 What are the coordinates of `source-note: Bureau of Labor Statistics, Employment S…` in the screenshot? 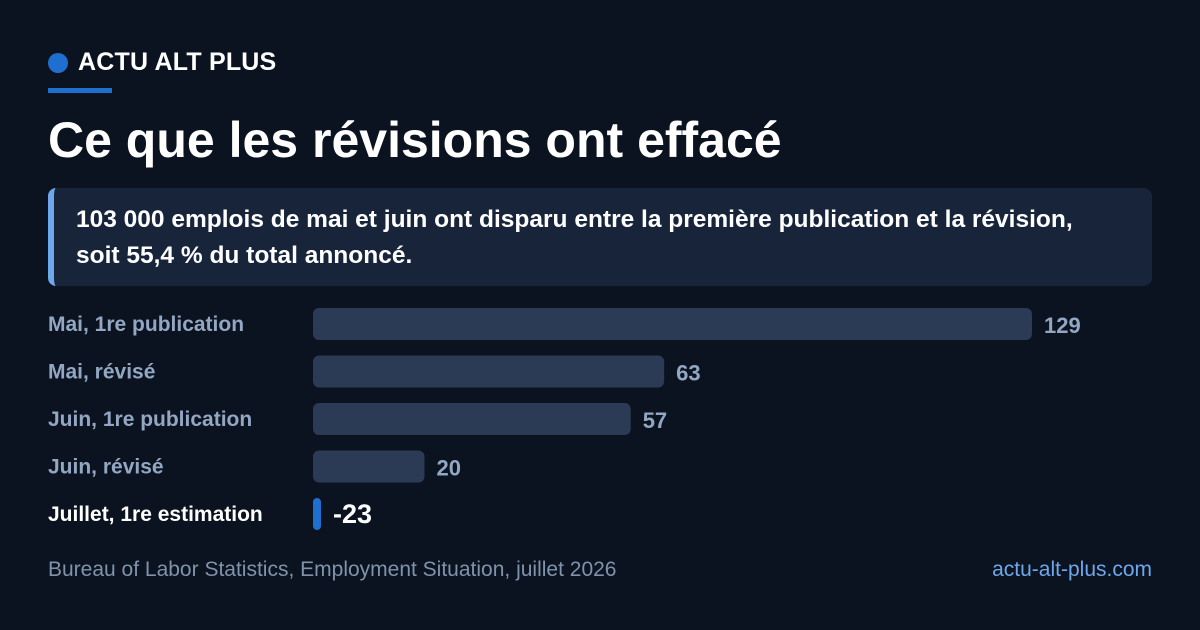 It's located at (332, 569).